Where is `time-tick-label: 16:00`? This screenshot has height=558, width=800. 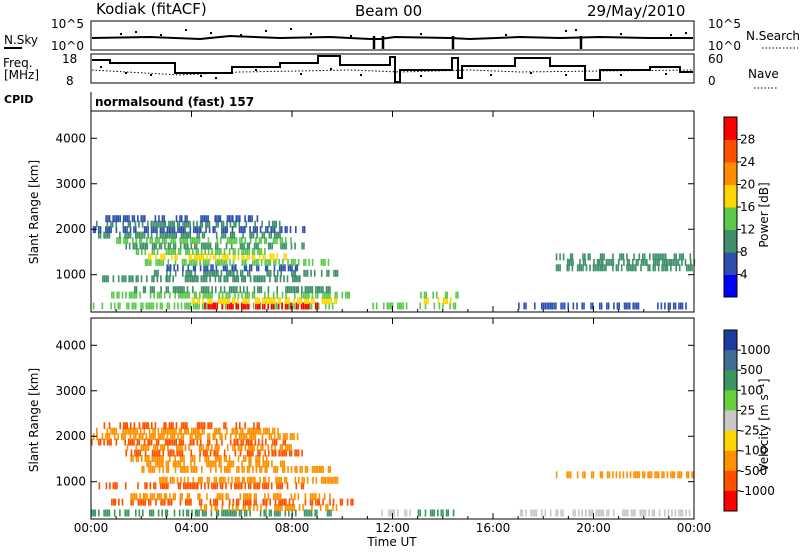 time-tick-label: 16:00 is located at coordinates (493, 528).